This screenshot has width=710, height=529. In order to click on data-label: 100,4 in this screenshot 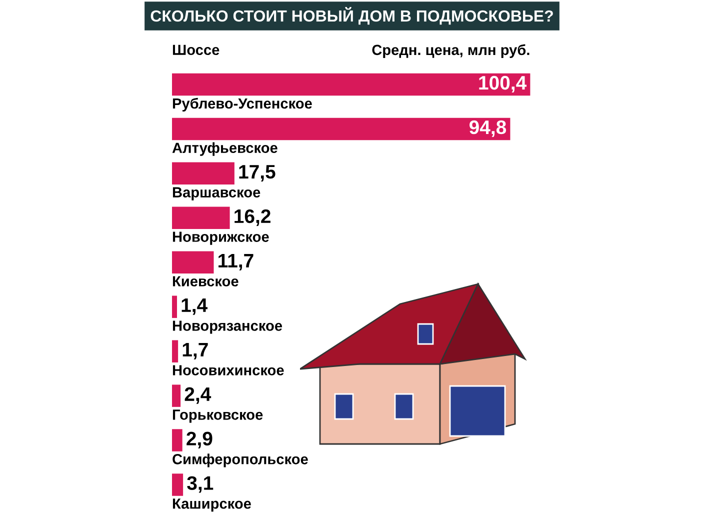, I will do `click(503, 84)`.